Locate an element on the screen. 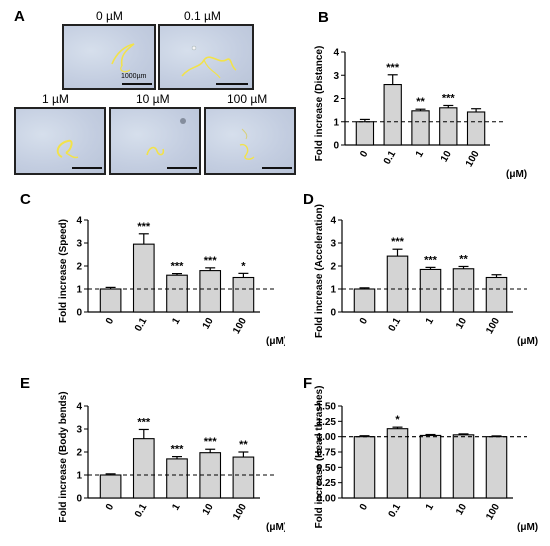 The width and height of the screenshot is (550, 546). y-tick-label: 0.25 is located at coordinates (327, 483).